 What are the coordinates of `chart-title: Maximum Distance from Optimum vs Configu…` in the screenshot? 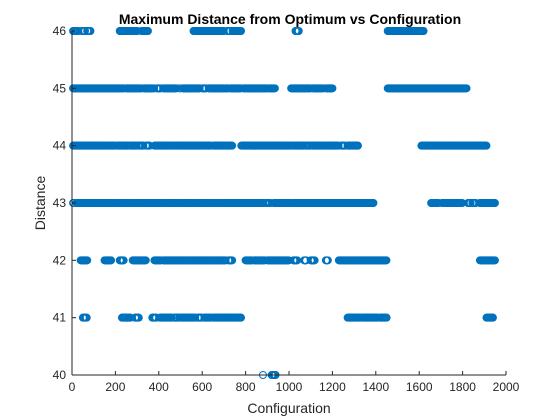 It's located at (290, 19).